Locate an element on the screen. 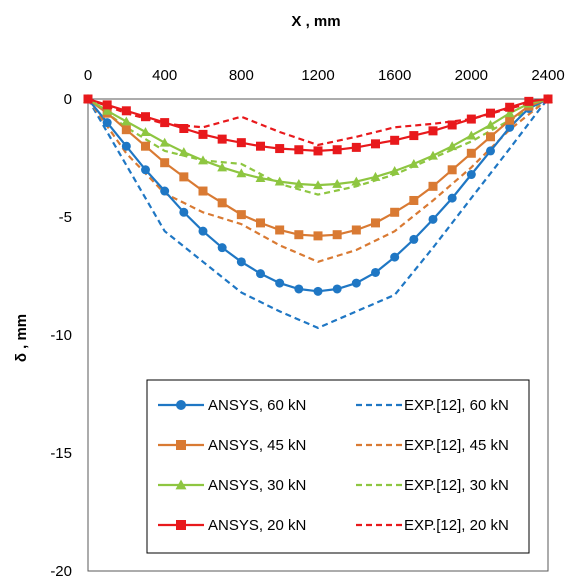 The height and width of the screenshot is (576, 572). legend-label: EXP.[12], 60 kN is located at coordinates (456, 405).